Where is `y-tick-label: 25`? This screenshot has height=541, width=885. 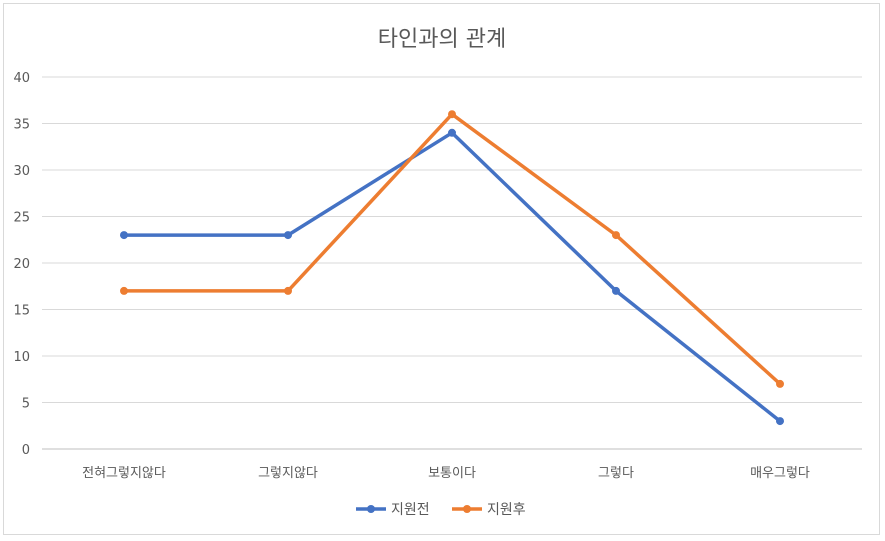 y-tick-label: 25 is located at coordinates (21, 218).